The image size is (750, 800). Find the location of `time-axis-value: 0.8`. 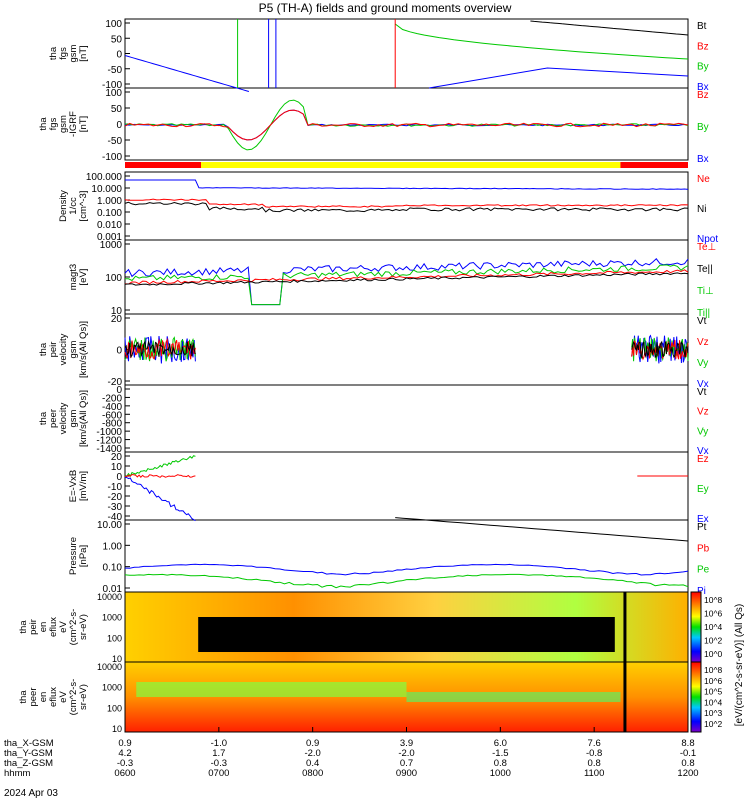

time-axis-value: 0.8 is located at coordinates (687, 763).